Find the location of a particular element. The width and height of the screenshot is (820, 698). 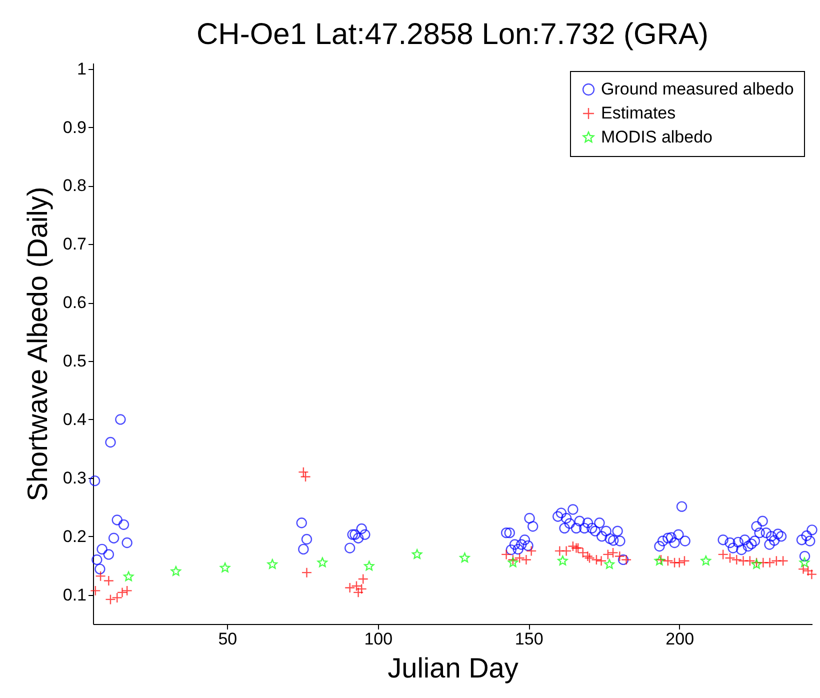

x-tick-label: 100 is located at coordinates (378, 639).